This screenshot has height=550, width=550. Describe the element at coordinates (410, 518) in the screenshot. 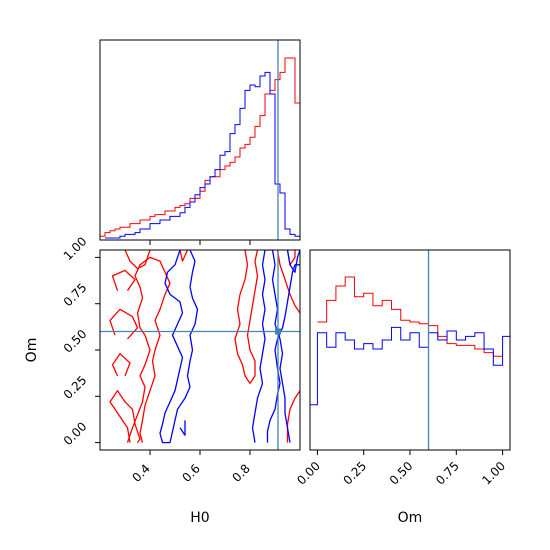

I see `x-axis-label: Om` at that location.